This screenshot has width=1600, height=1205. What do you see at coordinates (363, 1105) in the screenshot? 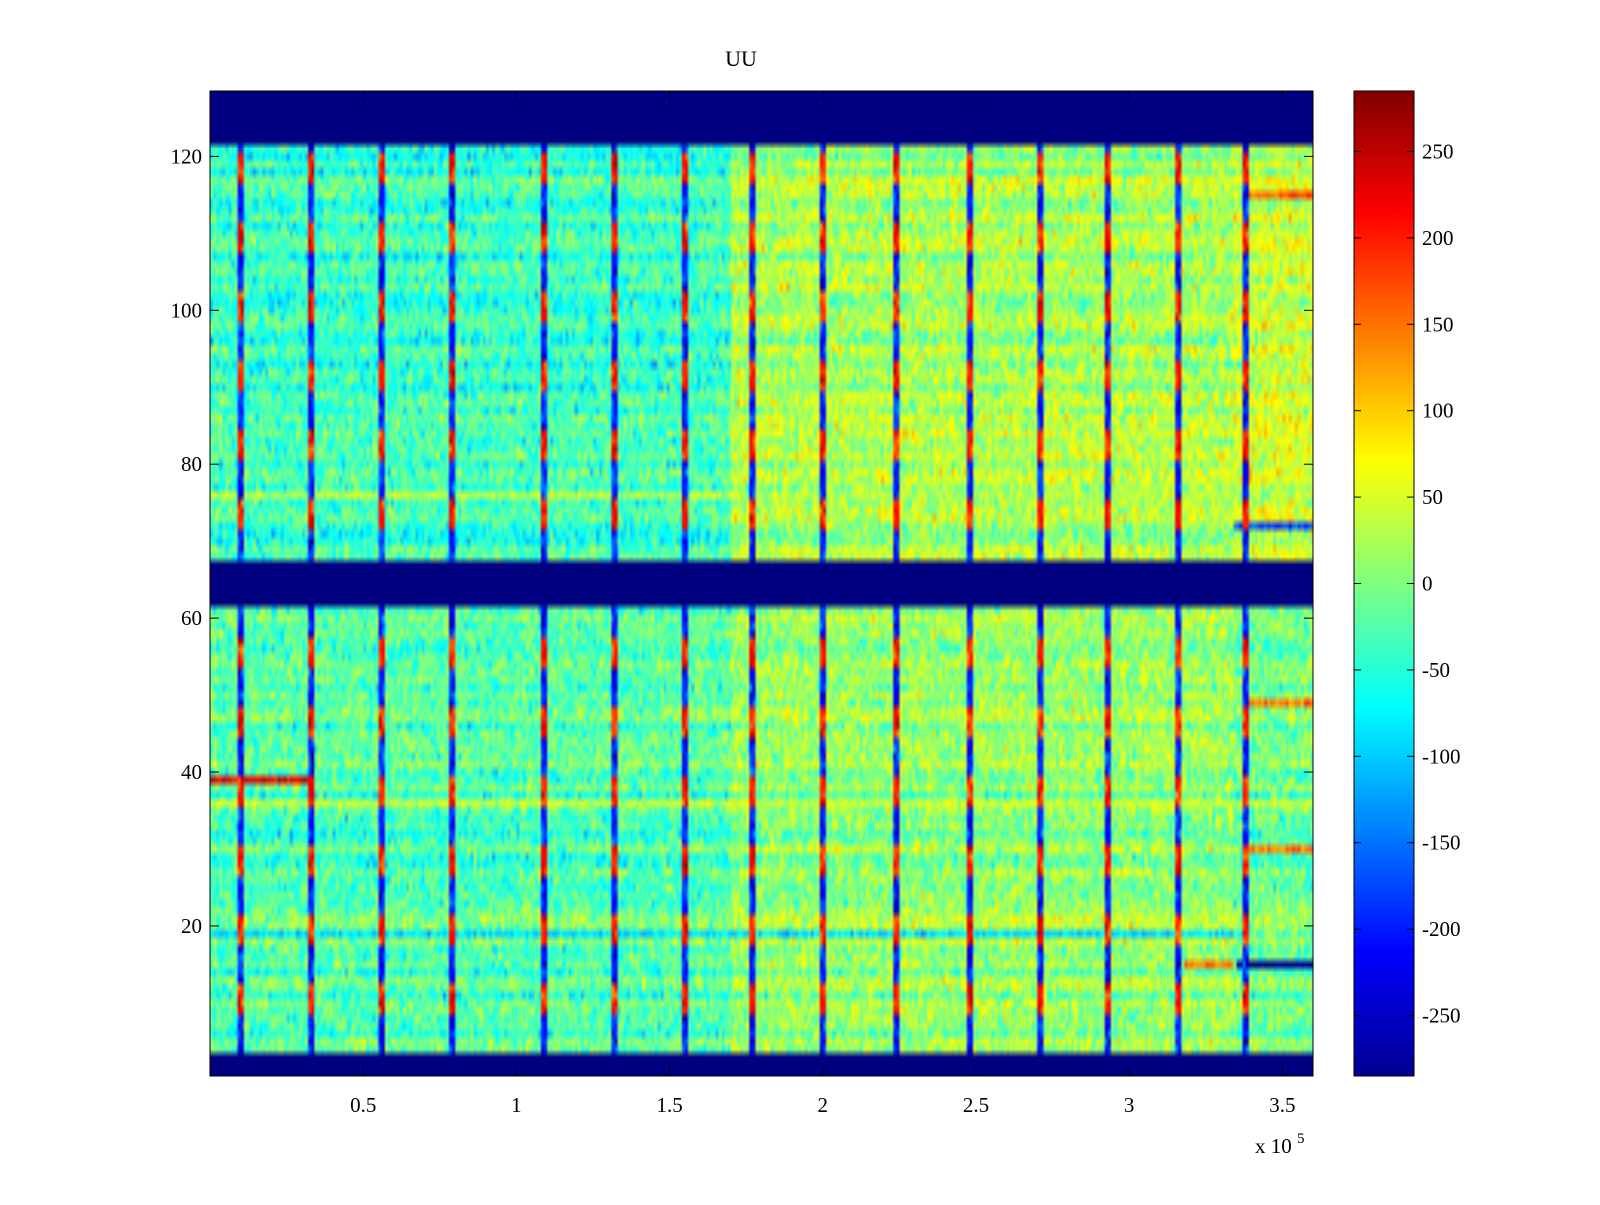
I see `x-tick-label: 0.5` at bounding box center [363, 1105].